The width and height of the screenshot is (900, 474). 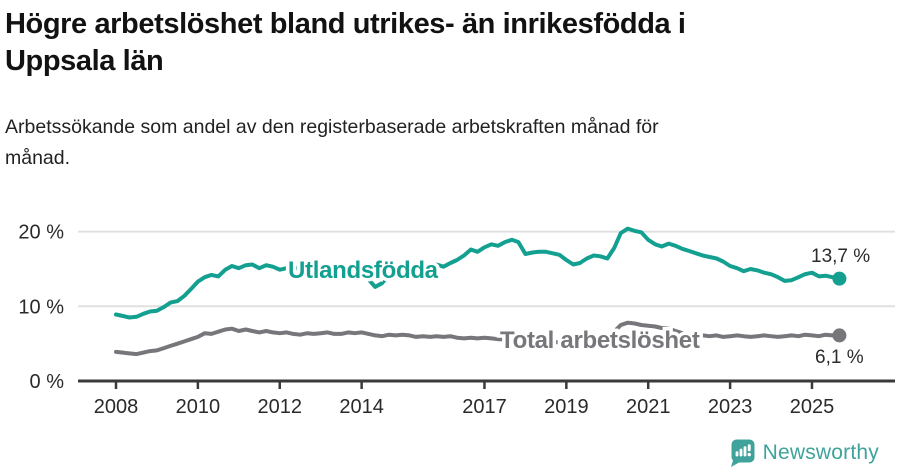 What do you see at coordinates (839, 357) in the screenshot?
I see `series-end-value-label-total-arbetsloshet: 6,1 %` at bounding box center [839, 357].